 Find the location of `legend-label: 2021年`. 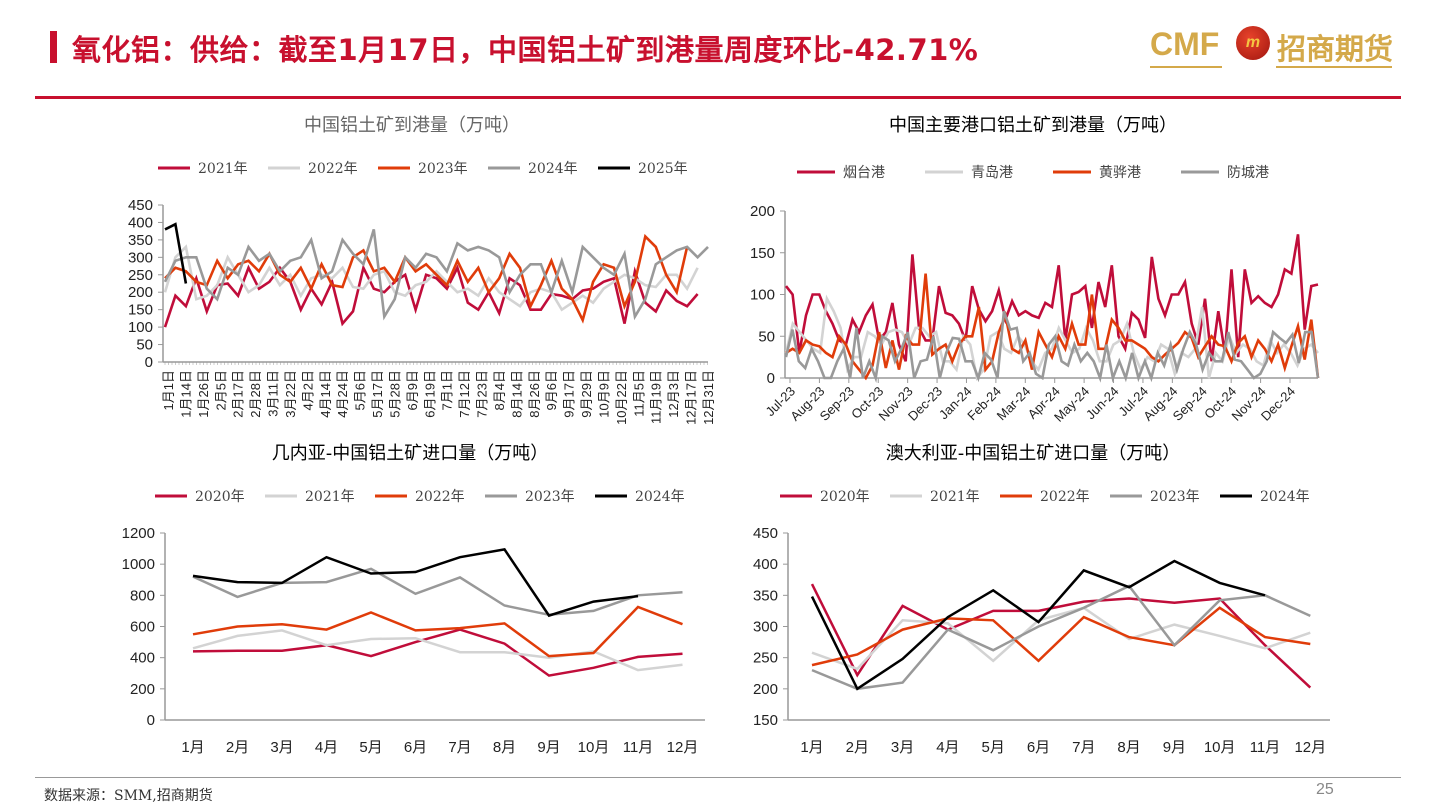

legend-label: 2021年 is located at coordinates (955, 497).